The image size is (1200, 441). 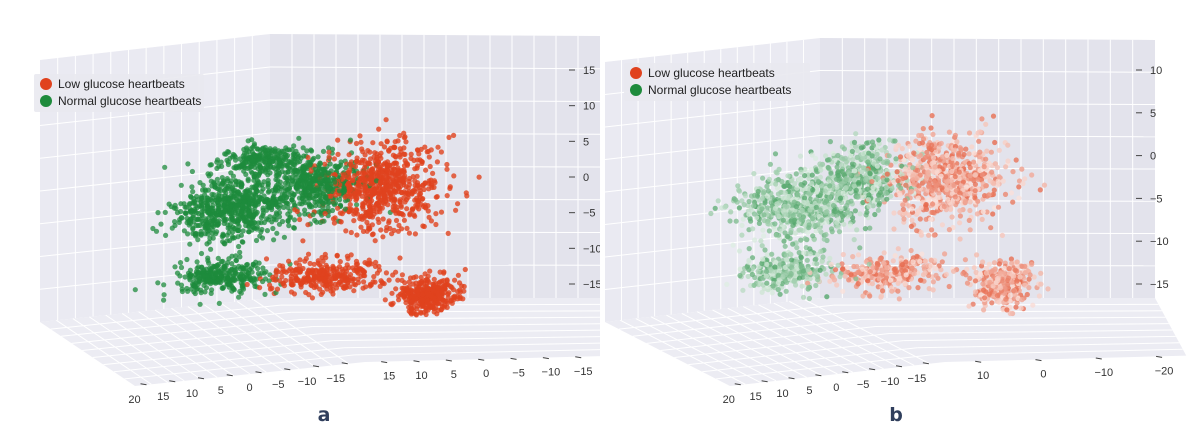 I want to click on z-tick-label: −15, so click(x=591, y=285).